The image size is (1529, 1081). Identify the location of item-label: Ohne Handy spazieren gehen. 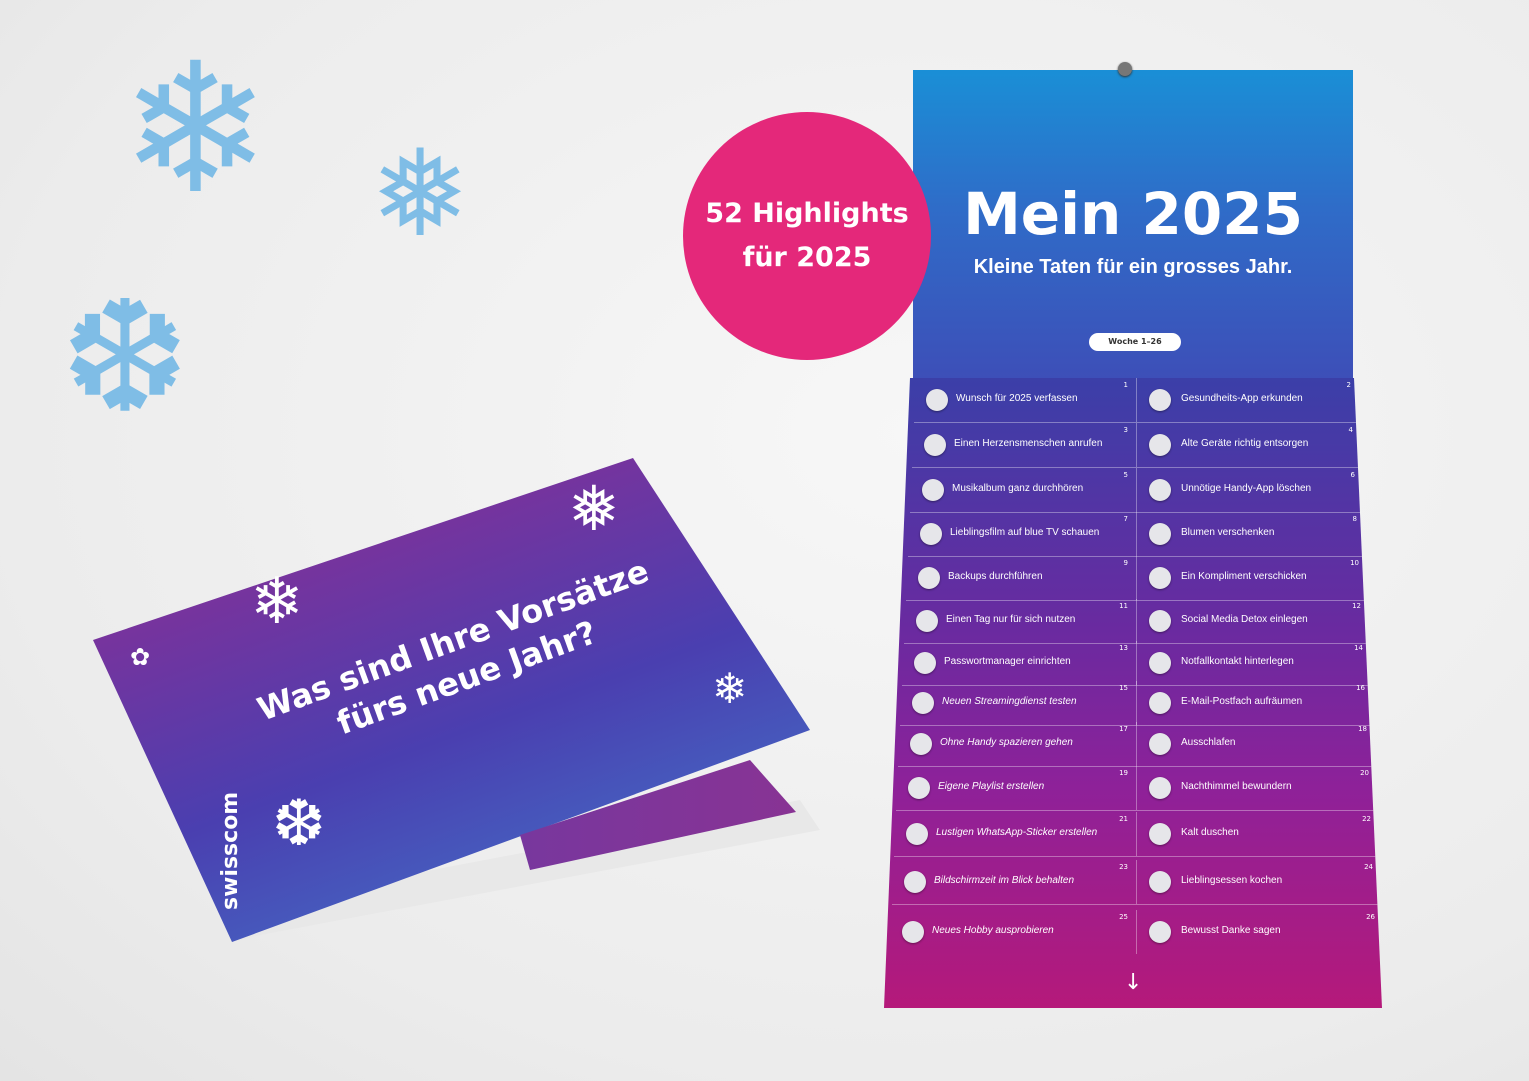
(1006, 742).